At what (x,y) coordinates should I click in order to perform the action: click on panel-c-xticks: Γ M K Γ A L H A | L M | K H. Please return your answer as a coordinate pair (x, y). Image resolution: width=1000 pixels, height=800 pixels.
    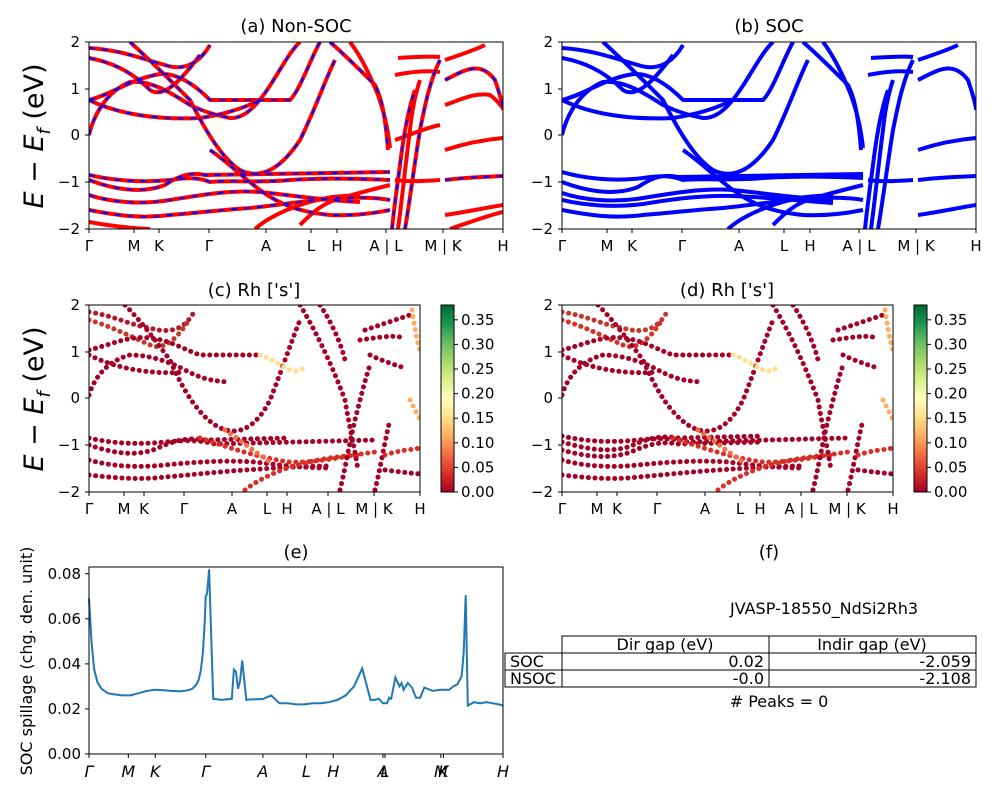
    Looking at the image, I should click on (255, 505).